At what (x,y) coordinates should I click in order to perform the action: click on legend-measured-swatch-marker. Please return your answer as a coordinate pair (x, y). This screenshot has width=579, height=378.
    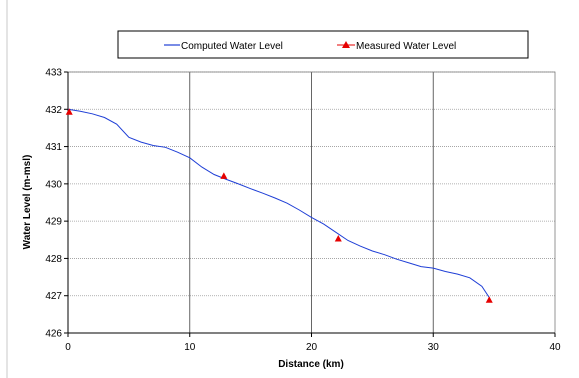
    Looking at the image, I should click on (346, 44).